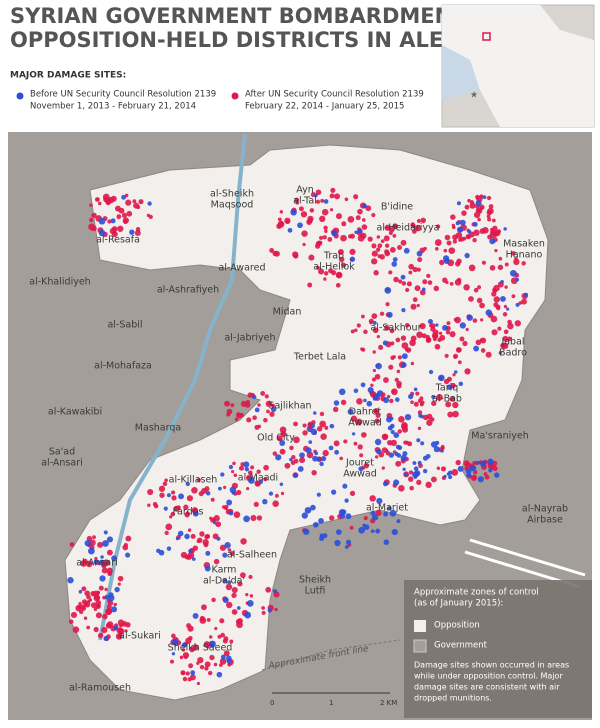  What do you see at coordinates (97, 562) in the screenshot?
I see `district-label: al-Ansari` at bounding box center [97, 562].